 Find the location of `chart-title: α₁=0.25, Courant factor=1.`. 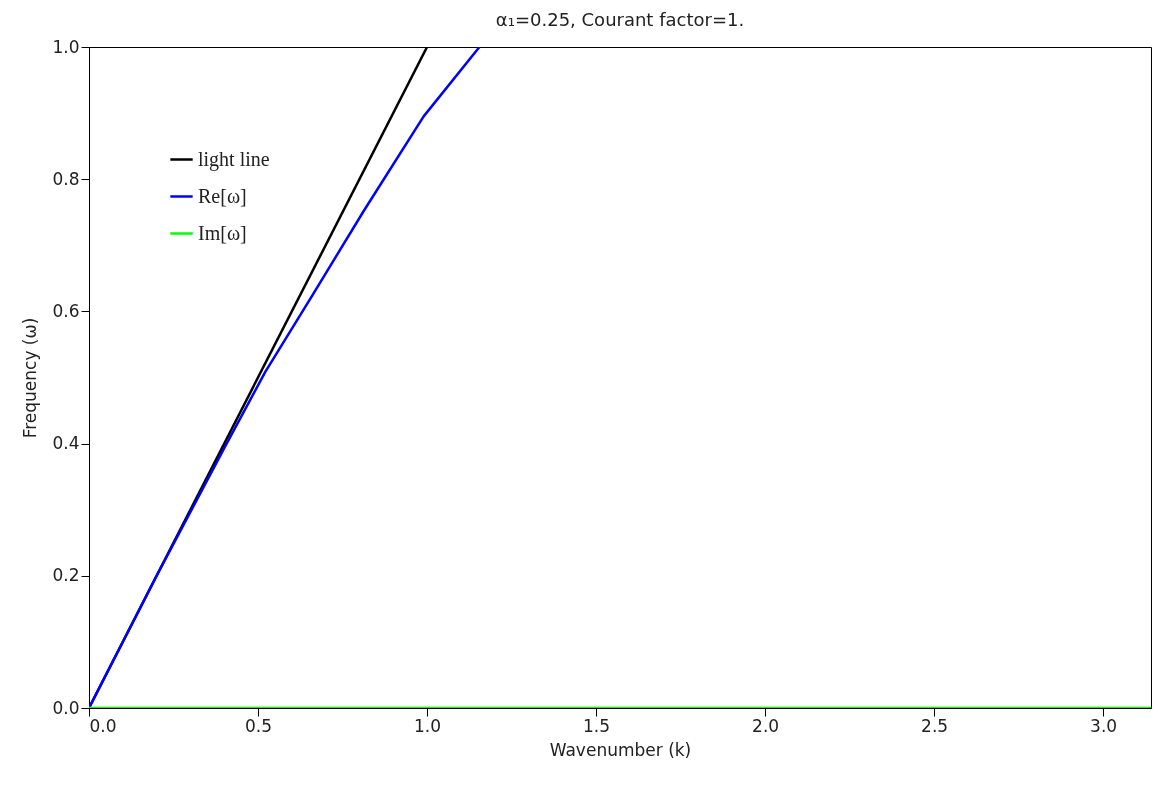

chart-title: α₁=0.25, Courant factor=1. is located at coordinates (620, 19).